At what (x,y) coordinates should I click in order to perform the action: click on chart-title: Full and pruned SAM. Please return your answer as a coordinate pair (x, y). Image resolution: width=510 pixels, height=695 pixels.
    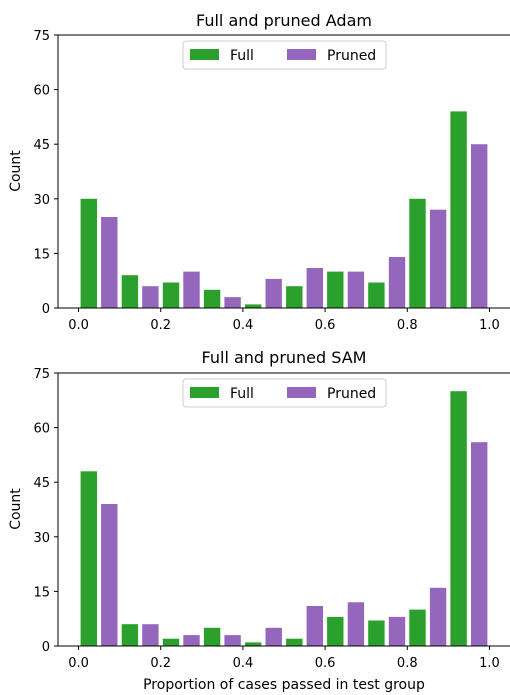
    Looking at the image, I should click on (284, 357).